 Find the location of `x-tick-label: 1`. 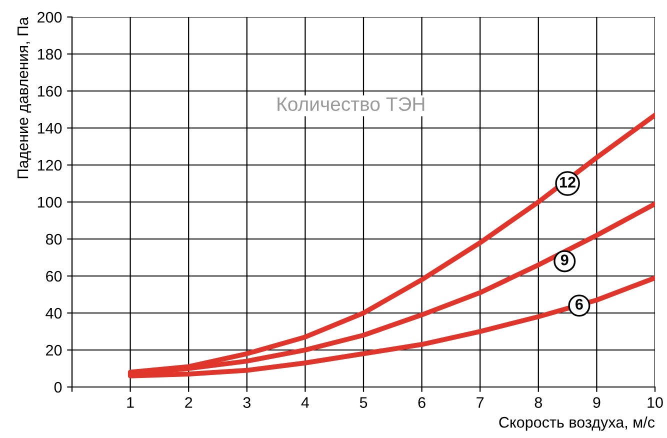

x-tick-label: 1 is located at coordinates (130, 402).